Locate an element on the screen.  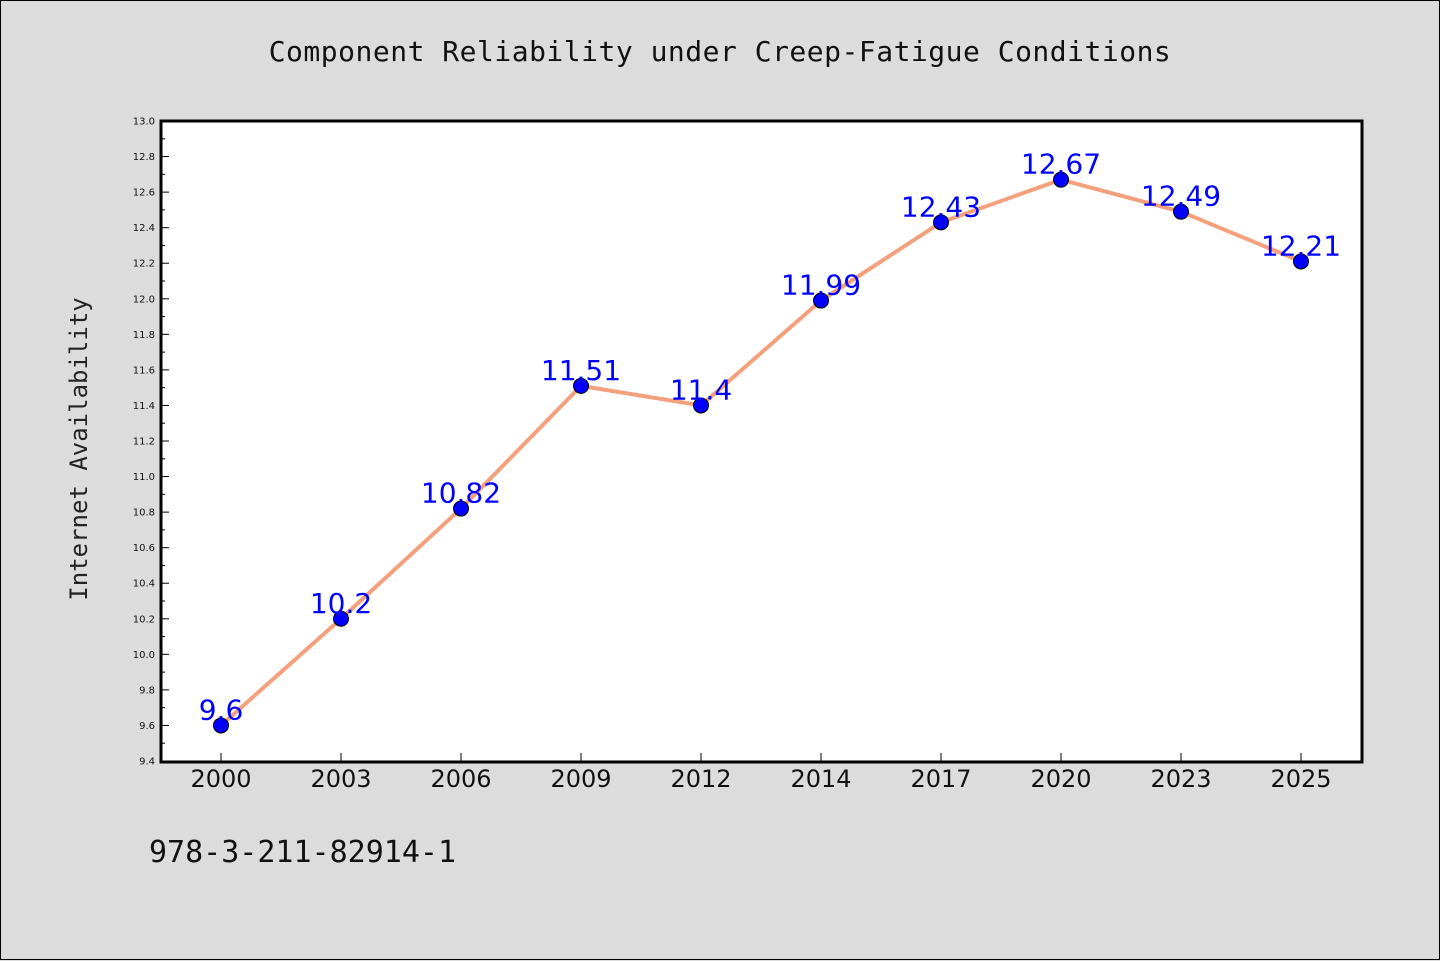
data-label: 10.82 is located at coordinates (461, 493).